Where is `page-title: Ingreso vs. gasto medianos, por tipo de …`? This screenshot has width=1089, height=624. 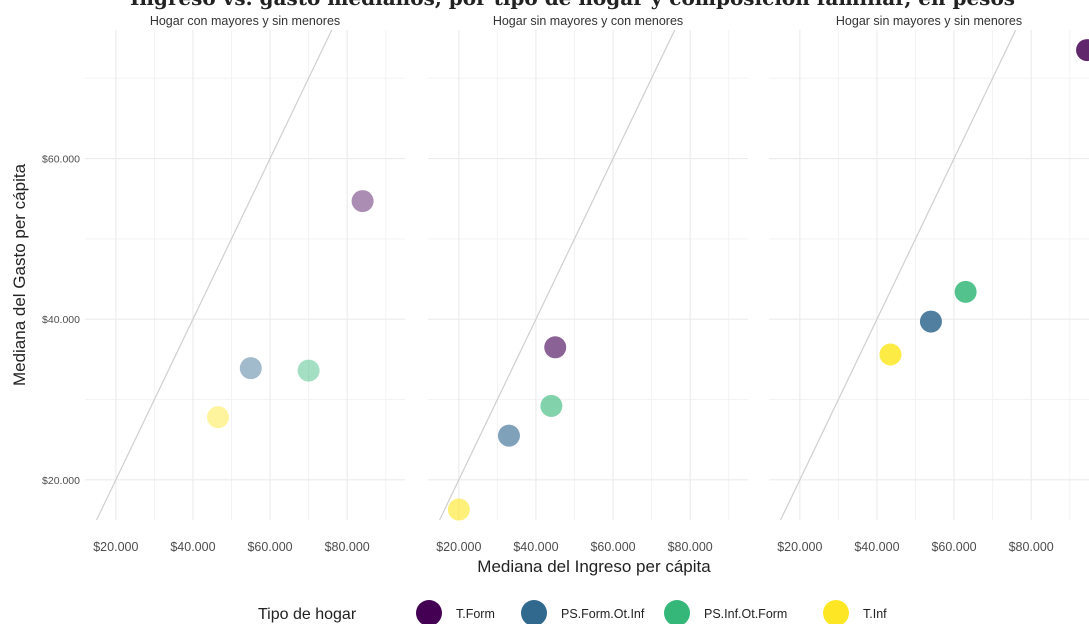 page-title: Ingreso vs. gasto medianos, por tipo de … is located at coordinates (544, 5).